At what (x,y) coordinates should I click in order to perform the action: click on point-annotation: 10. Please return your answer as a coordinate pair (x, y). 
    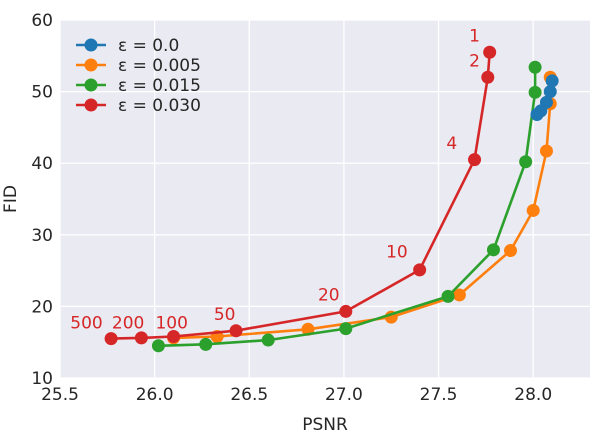
    Looking at the image, I should click on (397, 253).